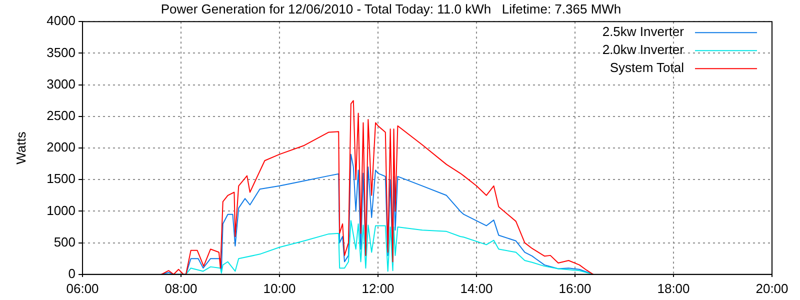 This screenshot has width=800, height=300. I want to click on y-tick-label: 2000, so click(61, 147).